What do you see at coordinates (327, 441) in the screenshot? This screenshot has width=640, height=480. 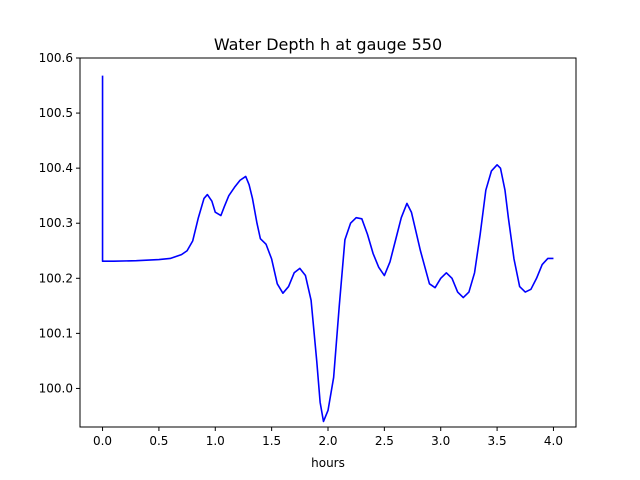 I see `x-tick-label: 2.0` at bounding box center [327, 441].